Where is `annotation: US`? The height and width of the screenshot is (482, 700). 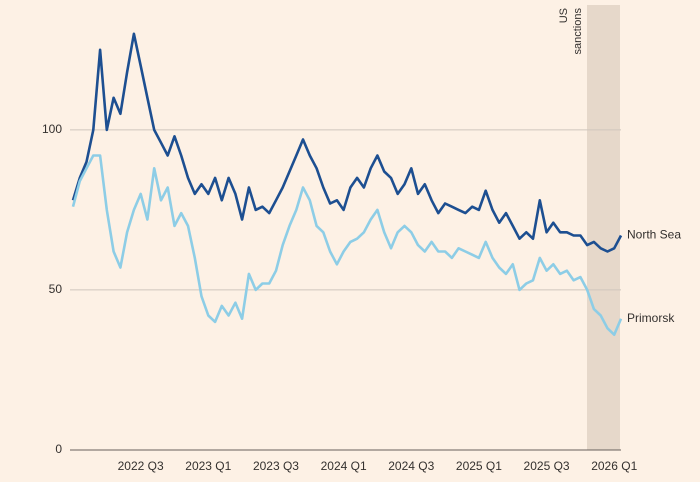 annotation: US is located at coordinates (564, 15).